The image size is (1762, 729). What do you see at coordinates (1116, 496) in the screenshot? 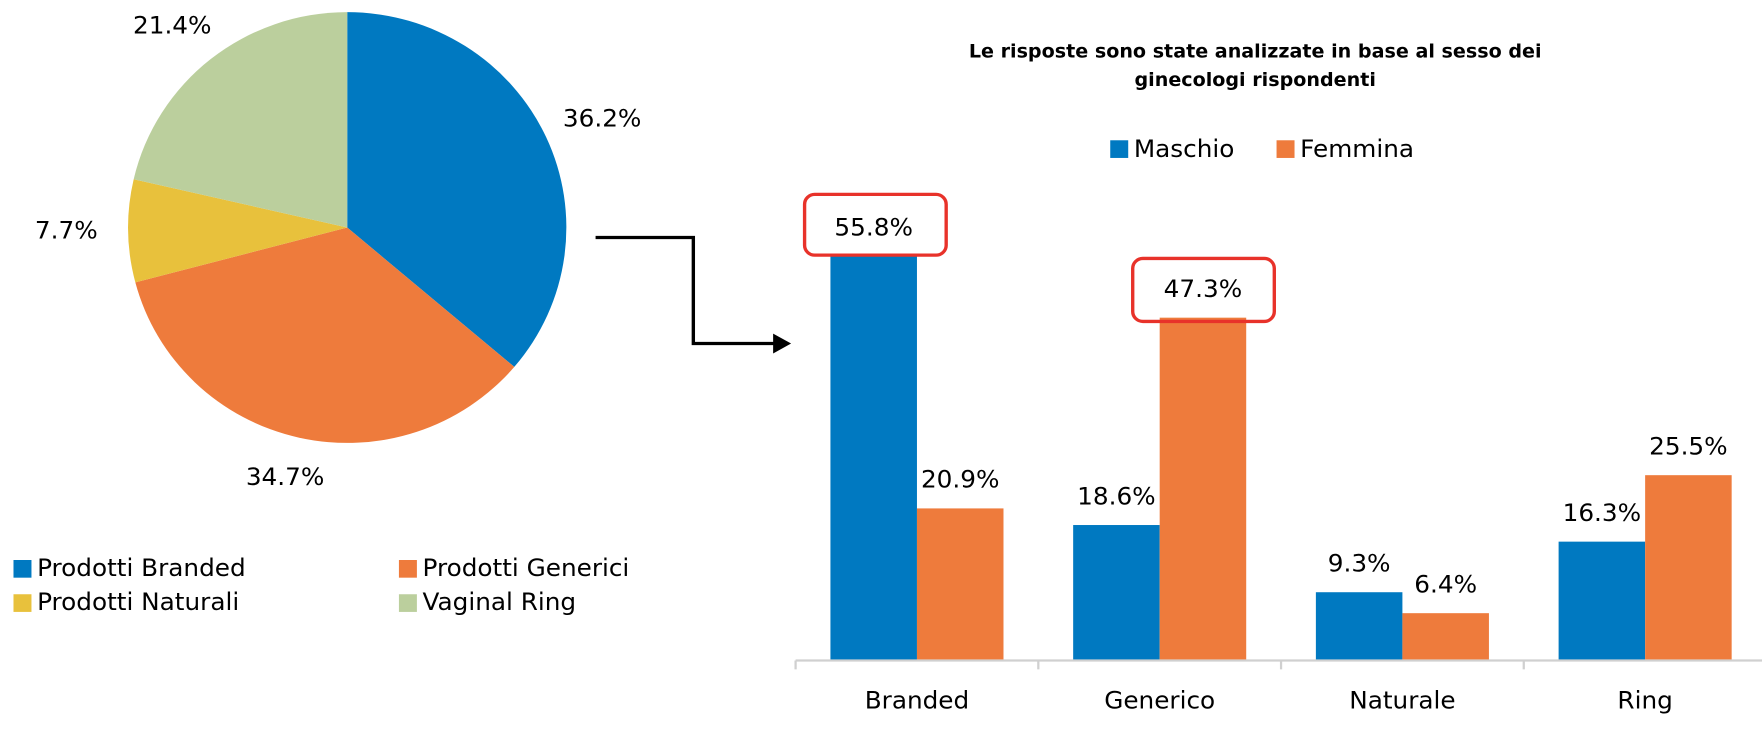
I see `data-label: 18.6%` at bounding box center [1116, 496].